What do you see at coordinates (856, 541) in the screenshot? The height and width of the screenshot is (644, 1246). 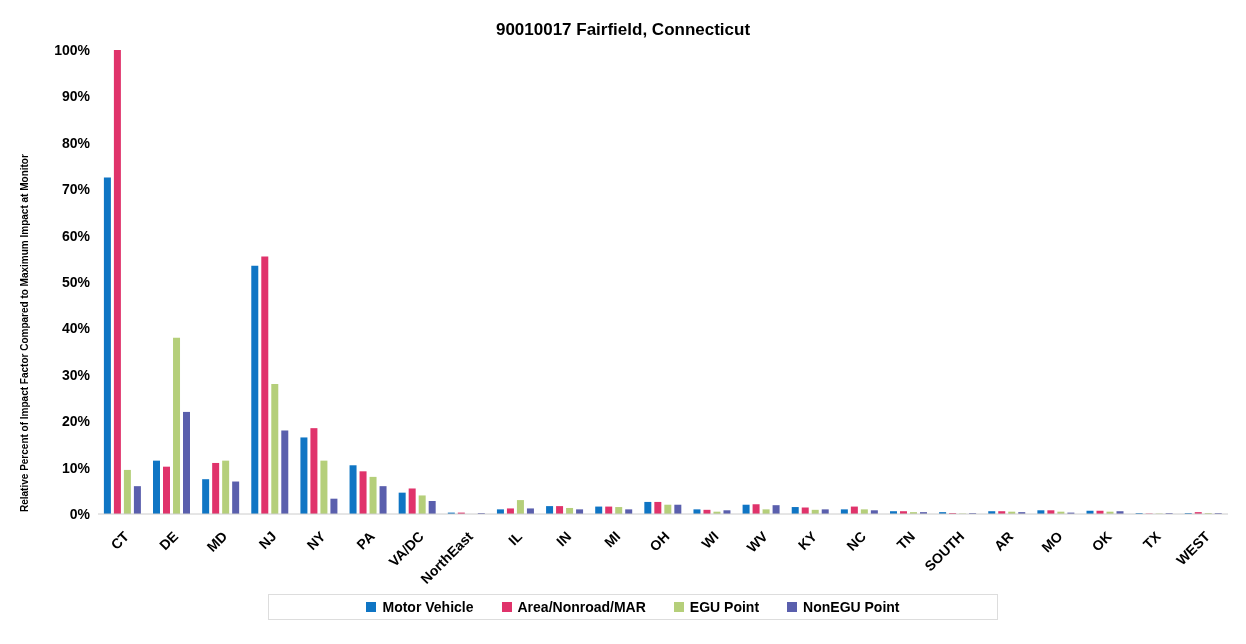 I see `x-tick-label: NC` at bounding box center [856, 541].